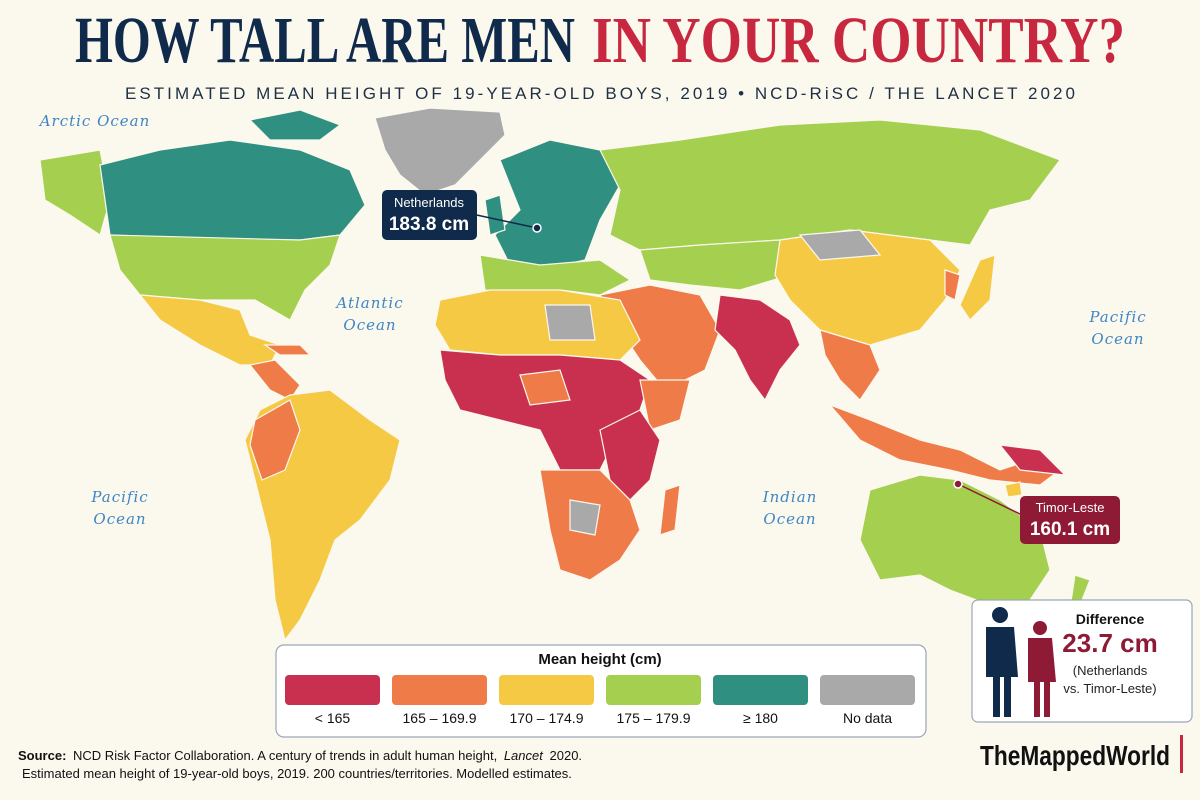  What do you see at coordinates (1109, 688) in the screenshot?
I see `difference-note: vs. Timor-Leste)` at bounding box center [1109, 688].